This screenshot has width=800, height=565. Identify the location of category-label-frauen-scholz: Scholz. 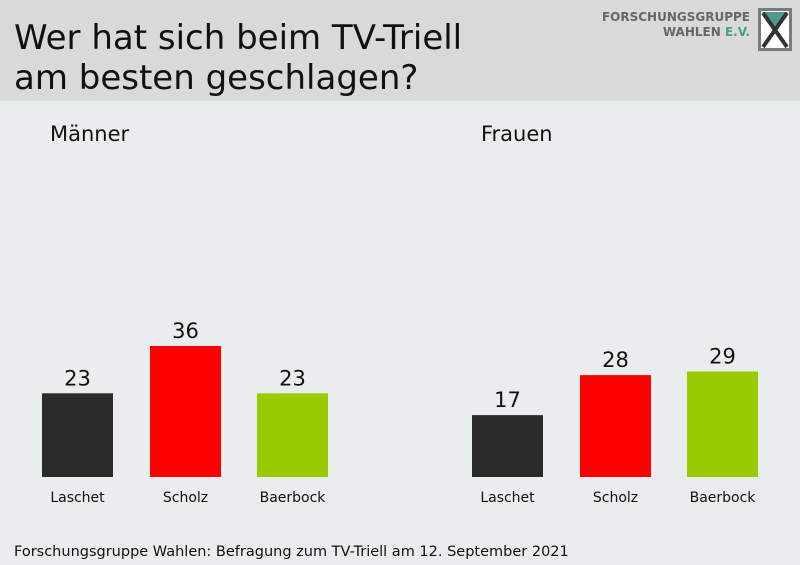
(615, 498).